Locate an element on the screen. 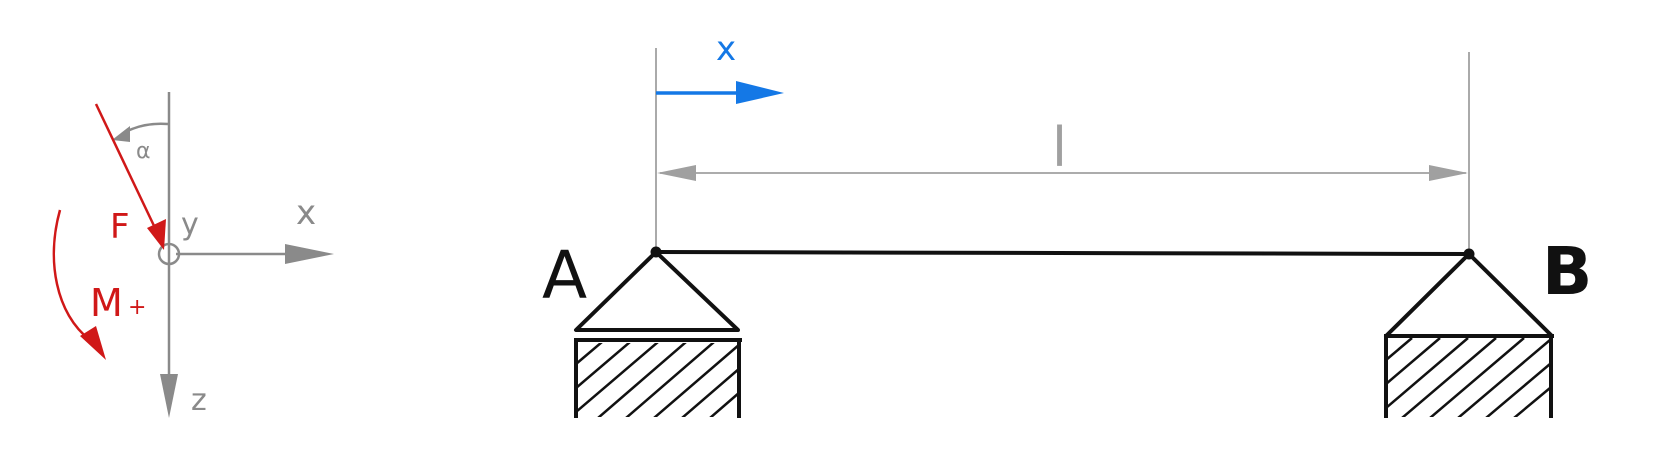 This screenshot has width=1668, height=464. support-a-hatching is located at coordinates (659, 380).